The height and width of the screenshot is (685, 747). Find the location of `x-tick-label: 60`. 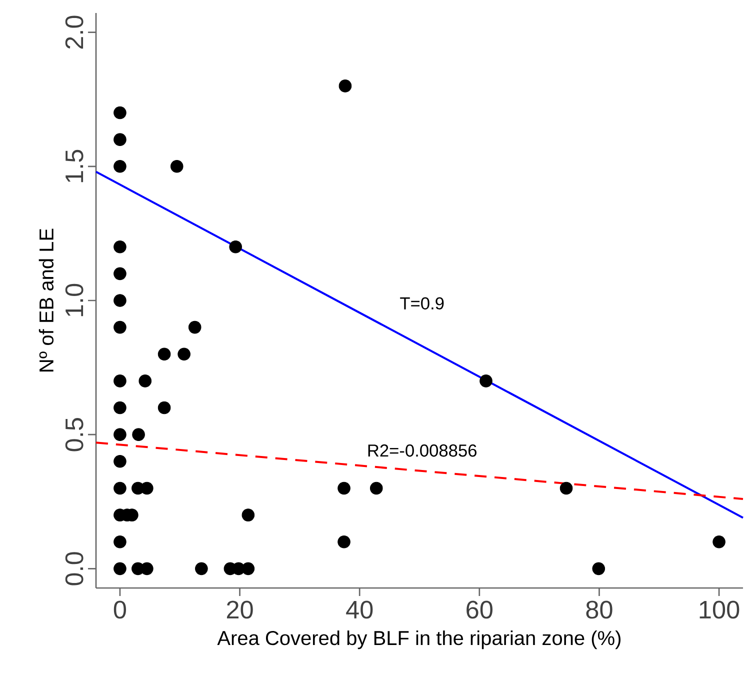

x-tick-label: 60 is located at coordinates (479, 609).